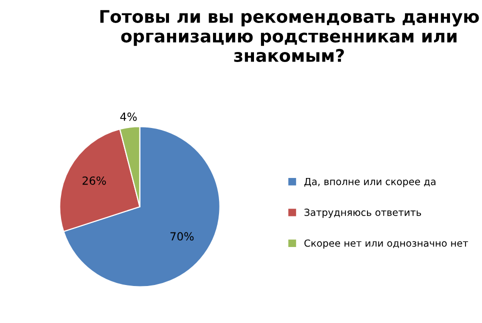 This screenshot has width=482, height=323. Describe the element at coordinates (370, 183) in the screenshot. I see `legend-label: Да, вполне или скорее да` at that location.